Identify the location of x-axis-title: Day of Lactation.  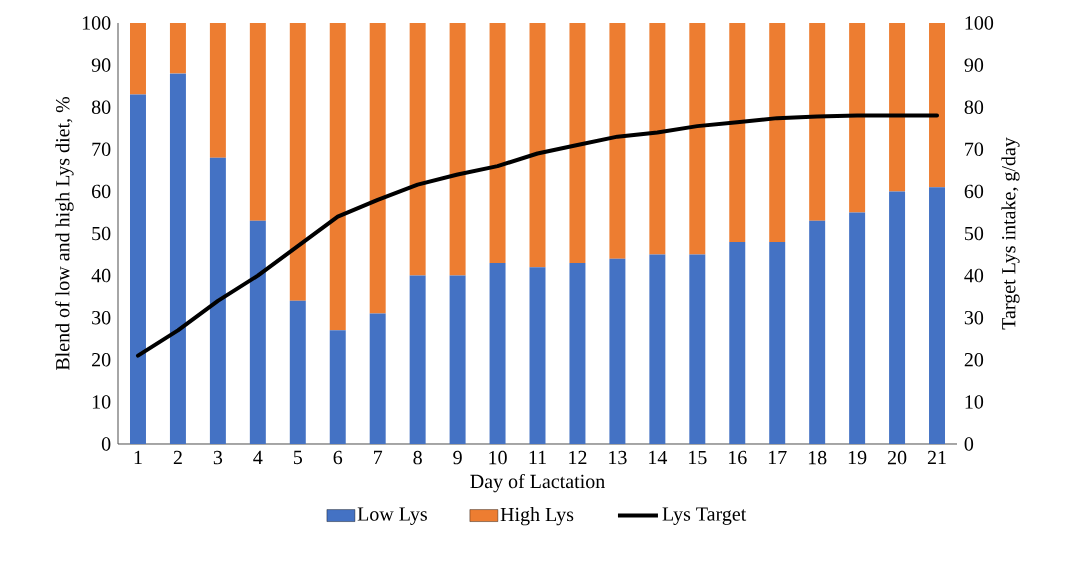
(537, 483).